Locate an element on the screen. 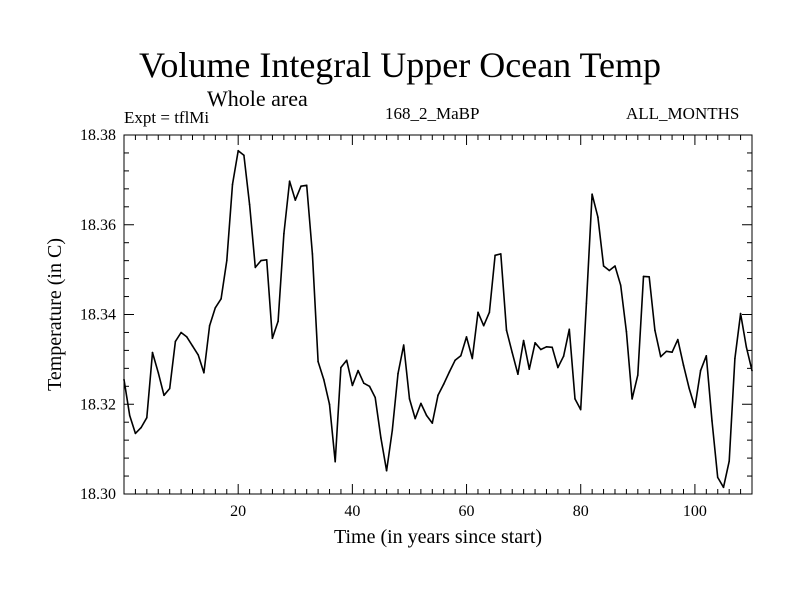  x-tick-label: 40 is located at coordinates (352, 511).